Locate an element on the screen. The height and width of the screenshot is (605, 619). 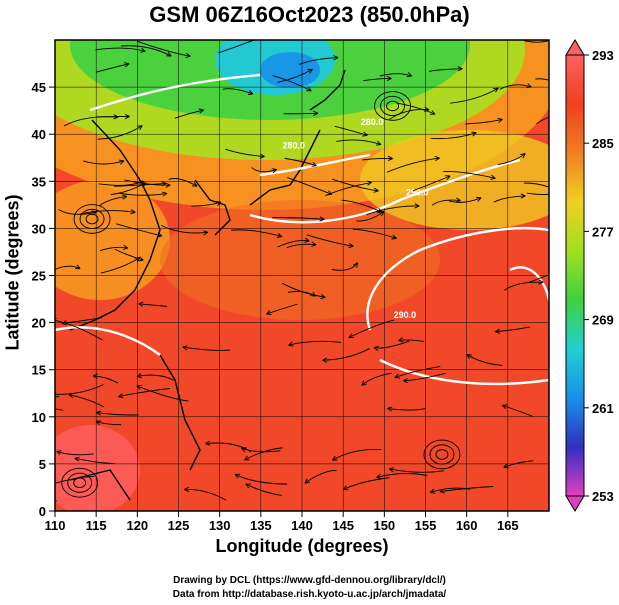
x-tick-label: 165 is located at coordinates (508, 525).